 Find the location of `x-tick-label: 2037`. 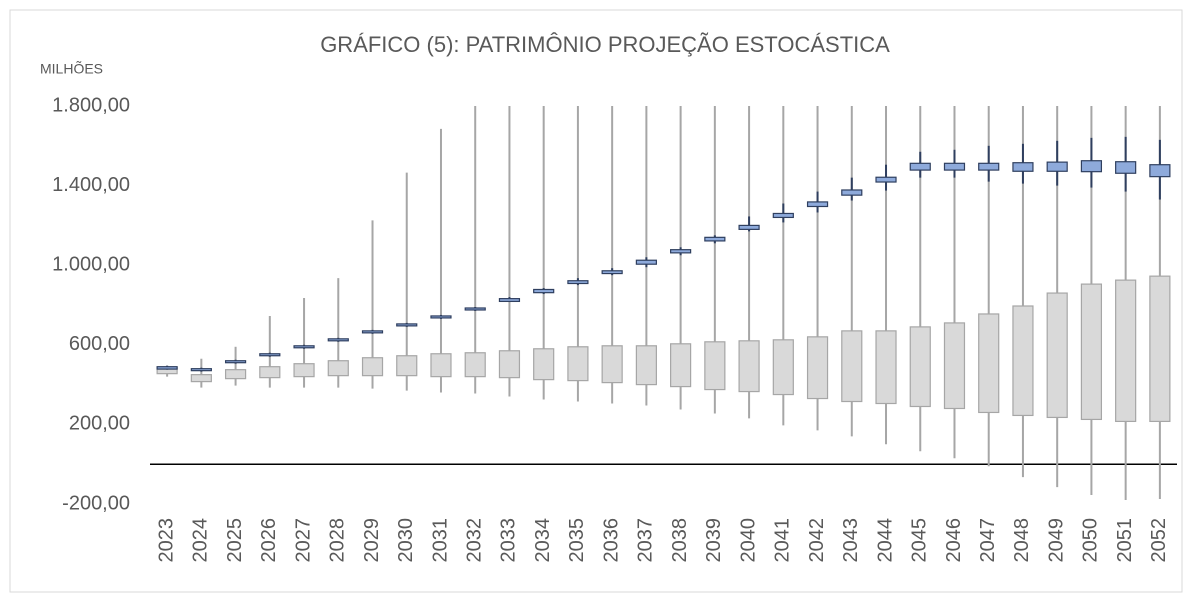

x-tick-label: 2037 is located at coordinates (646, 540).